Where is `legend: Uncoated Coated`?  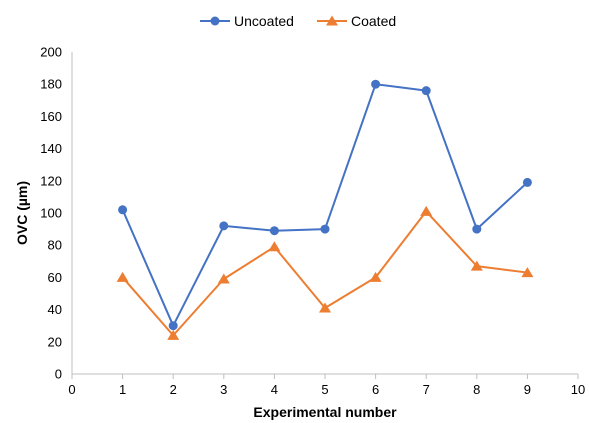 legend: Uncoated Coated is located at coordinates (298, 21).